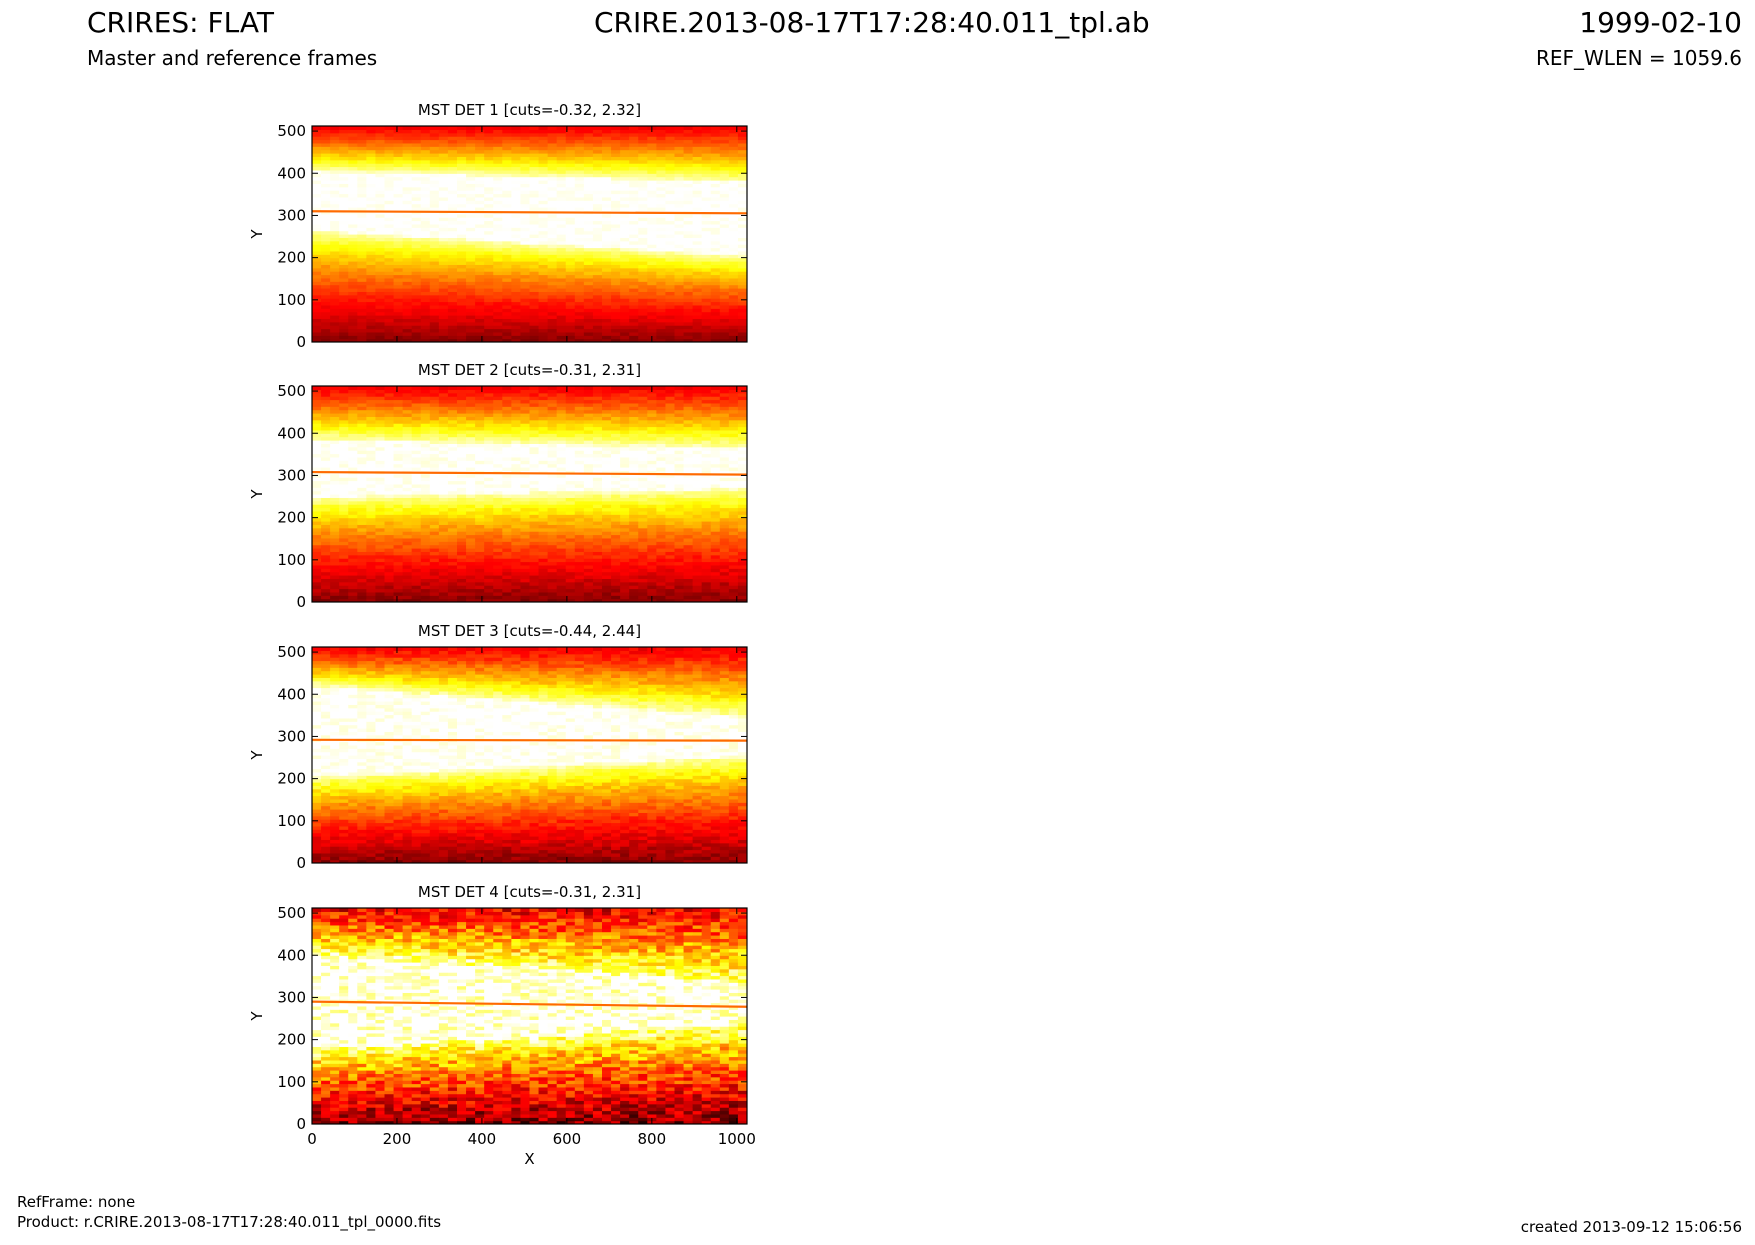 This screenshot has width=1755, height=1245. I want to click on report-subtitle: Master and reference frames, so click(232, 58).